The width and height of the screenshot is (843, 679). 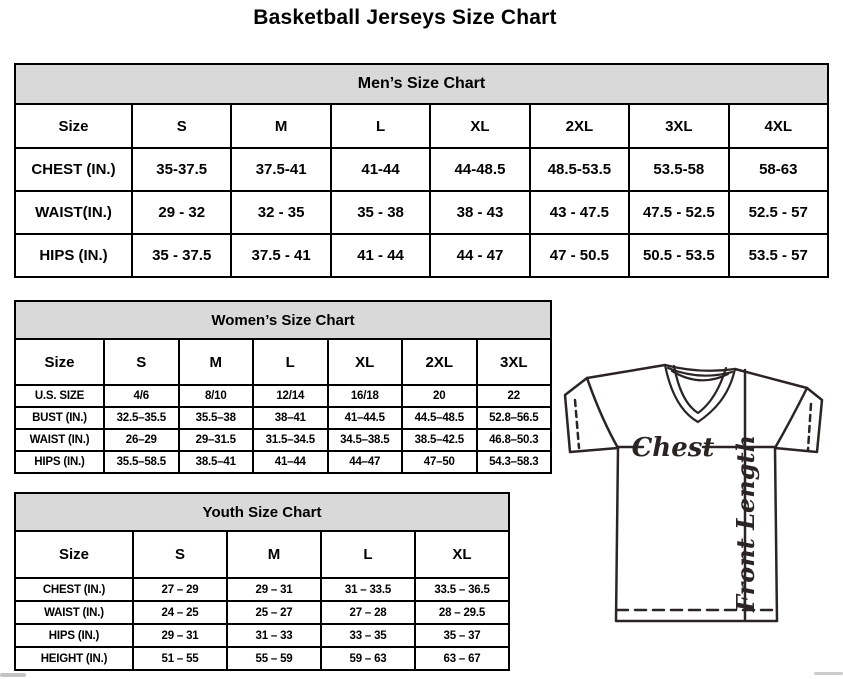 I want to click on value-cell: 32.5–35.5, so click(x=141, y=418).